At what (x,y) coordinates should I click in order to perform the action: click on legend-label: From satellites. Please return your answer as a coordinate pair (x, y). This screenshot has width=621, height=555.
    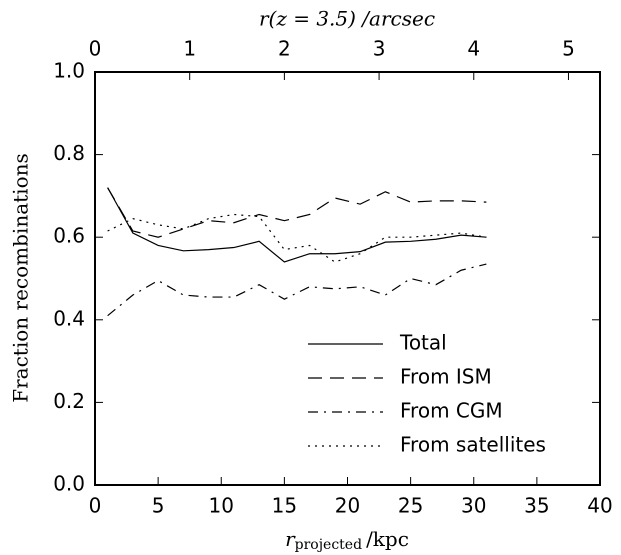
    Looking at the image, I should click on (473, 445).